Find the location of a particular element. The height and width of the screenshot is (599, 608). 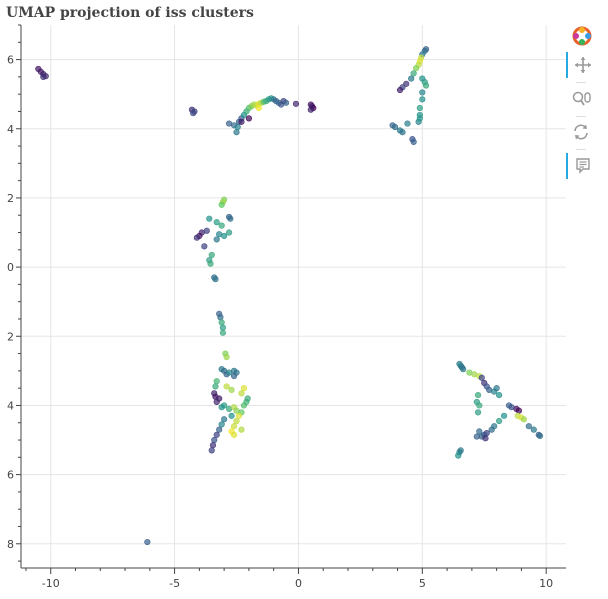

x-axis-ticks: -10 -5 0 5 10 is located at coordinates (289, 579).